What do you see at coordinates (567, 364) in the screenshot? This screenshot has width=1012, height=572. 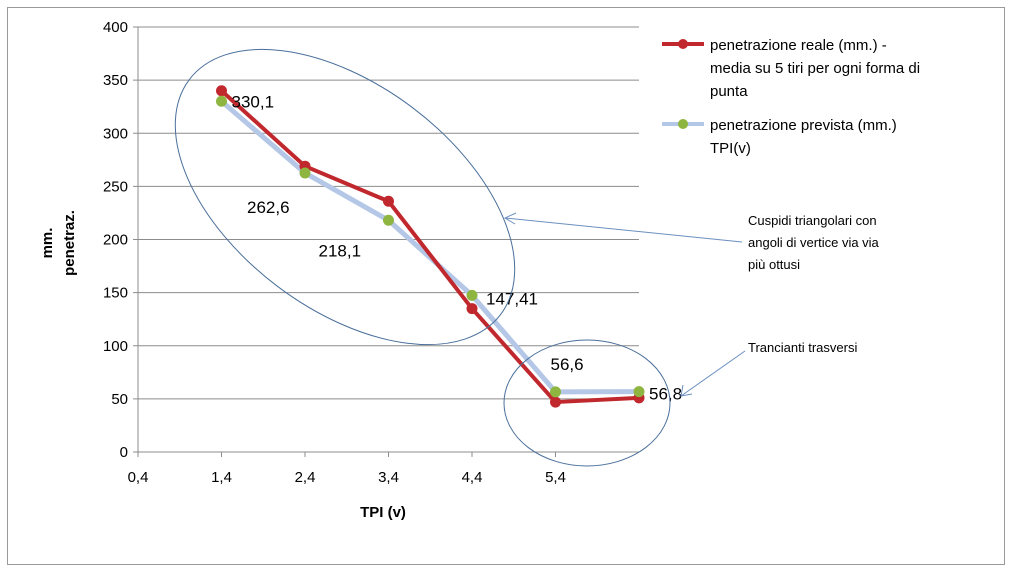 I see `data-label: 56,6` at bounding box center [567, 364].